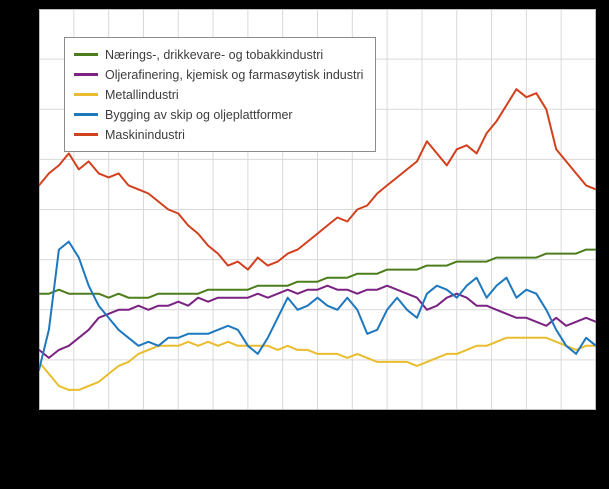  I want to click on legend-item: Bygging av skip og oljeplattformer, so click(218, 114).